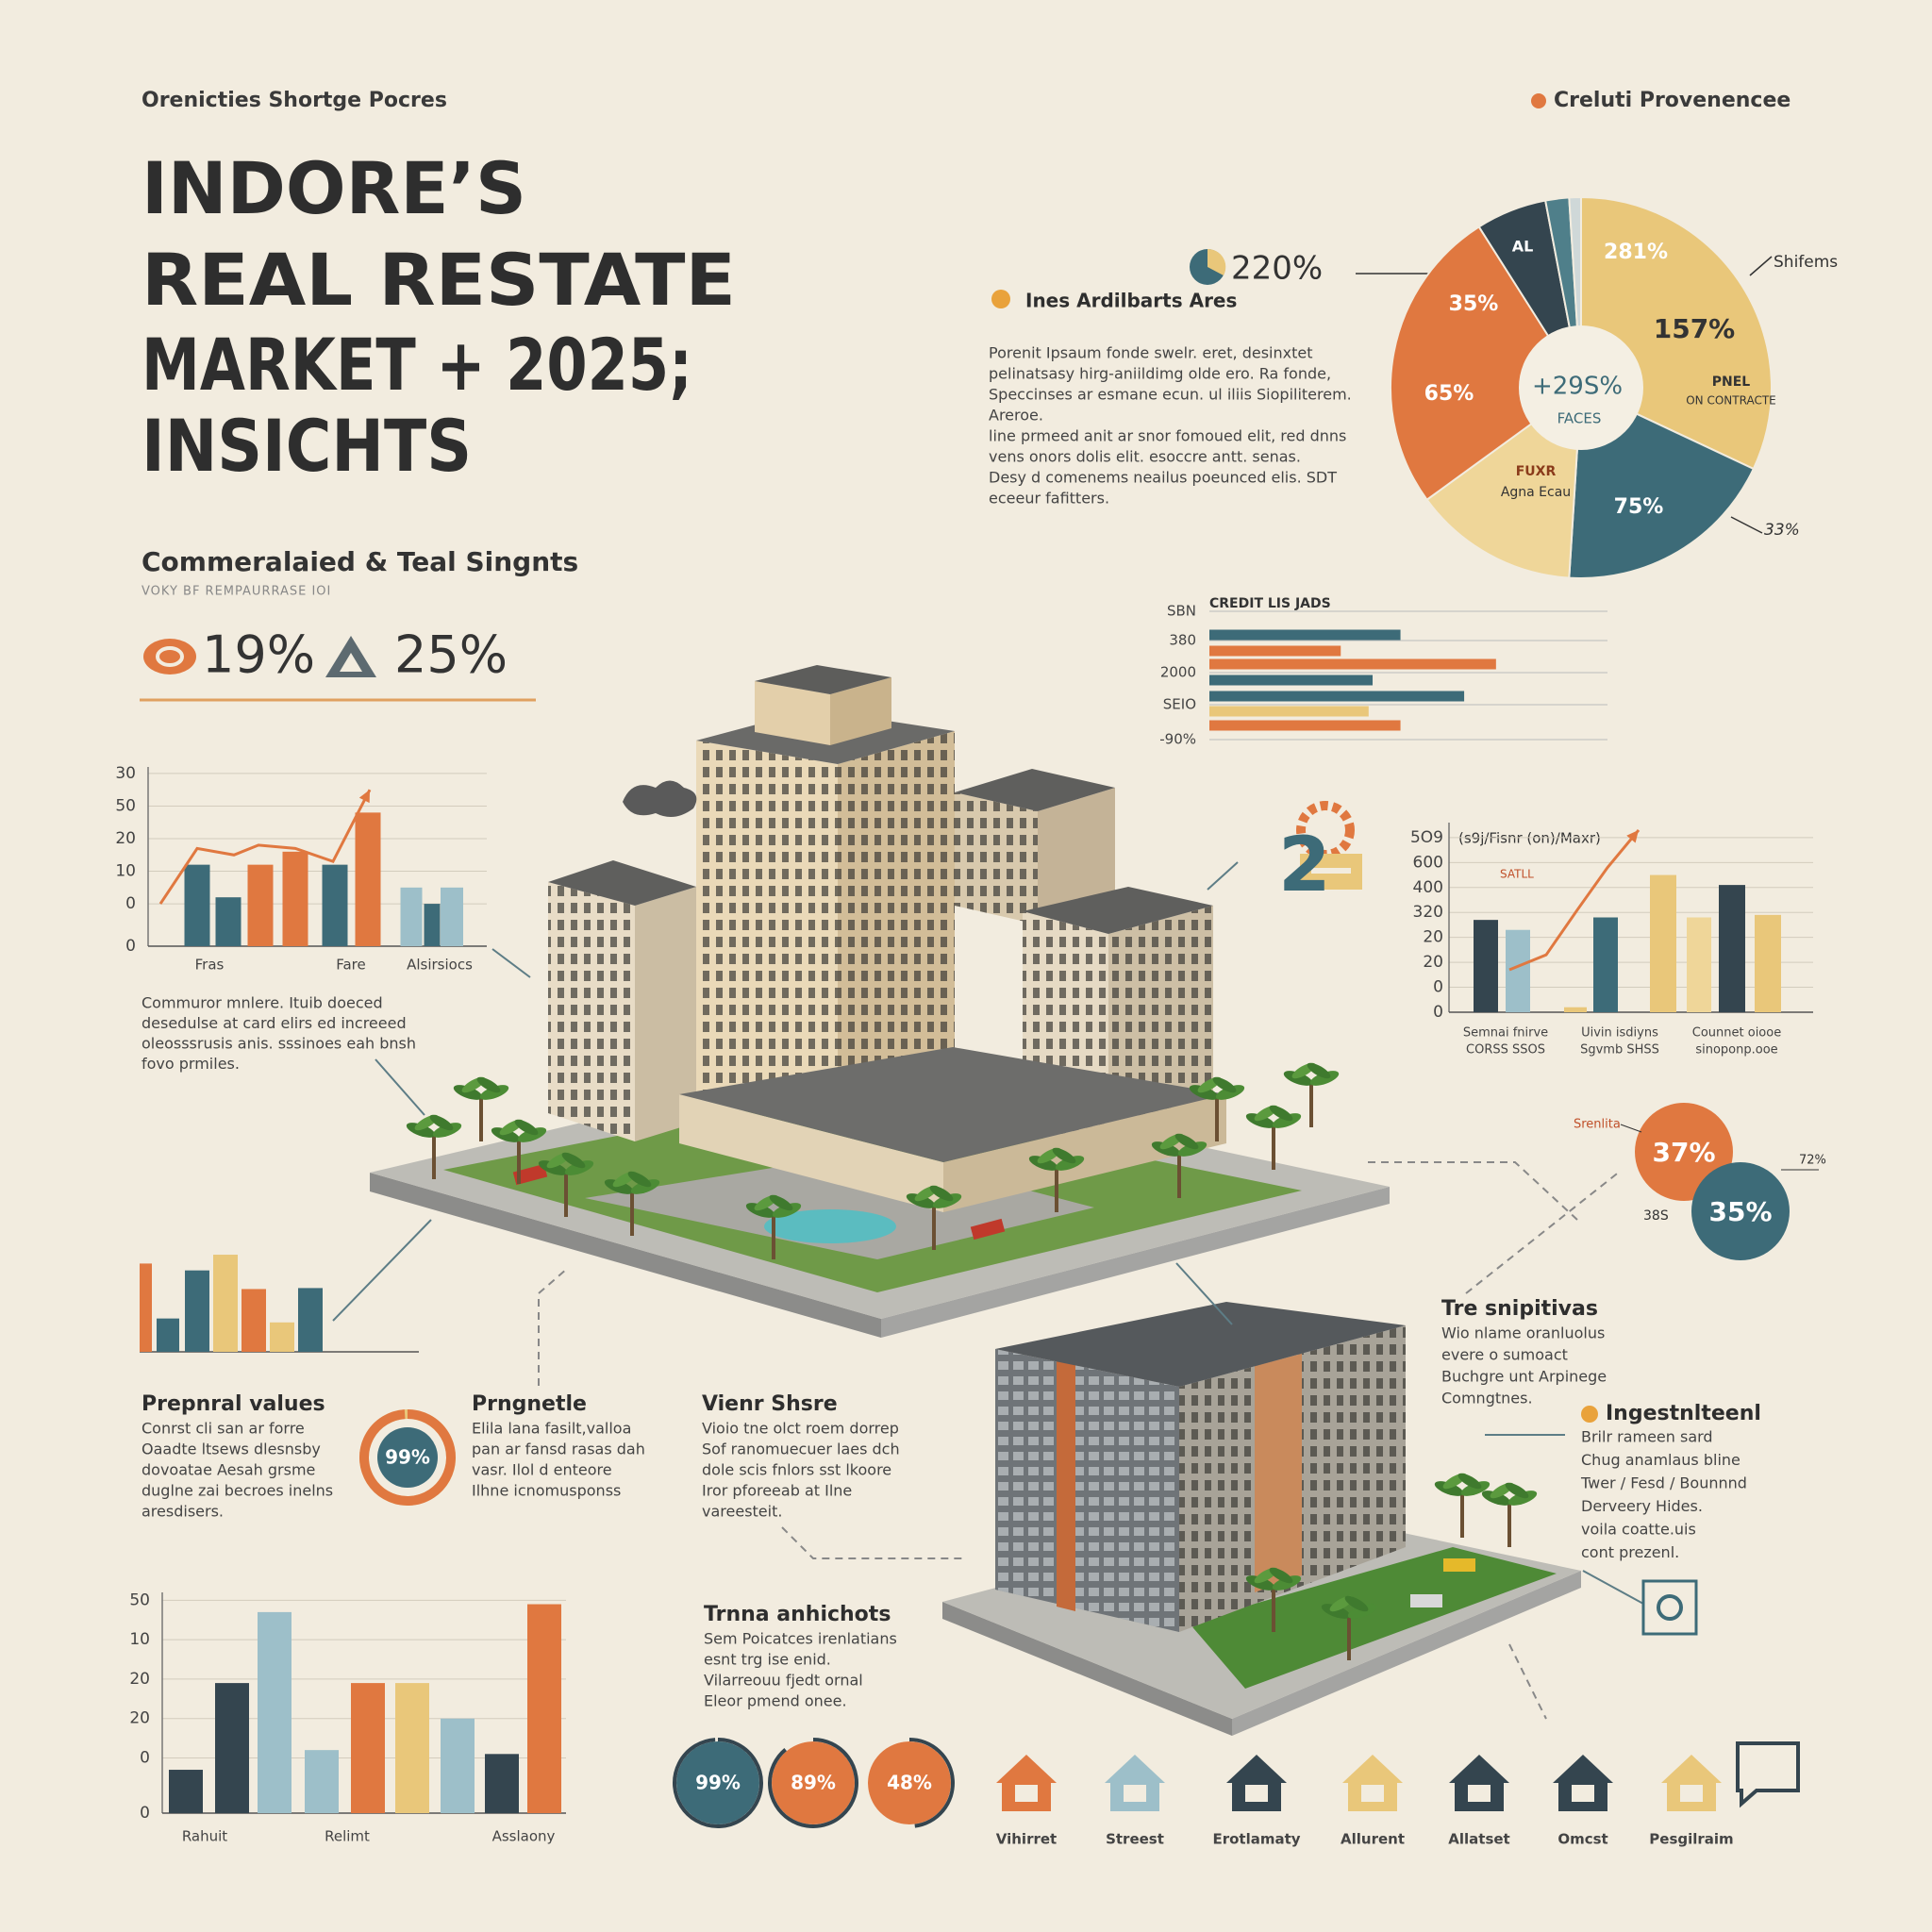  Describe the element at coordinates (1731, 401) in the screenshot. I see `pie-annotation: ON CONTRACTE` at that location.